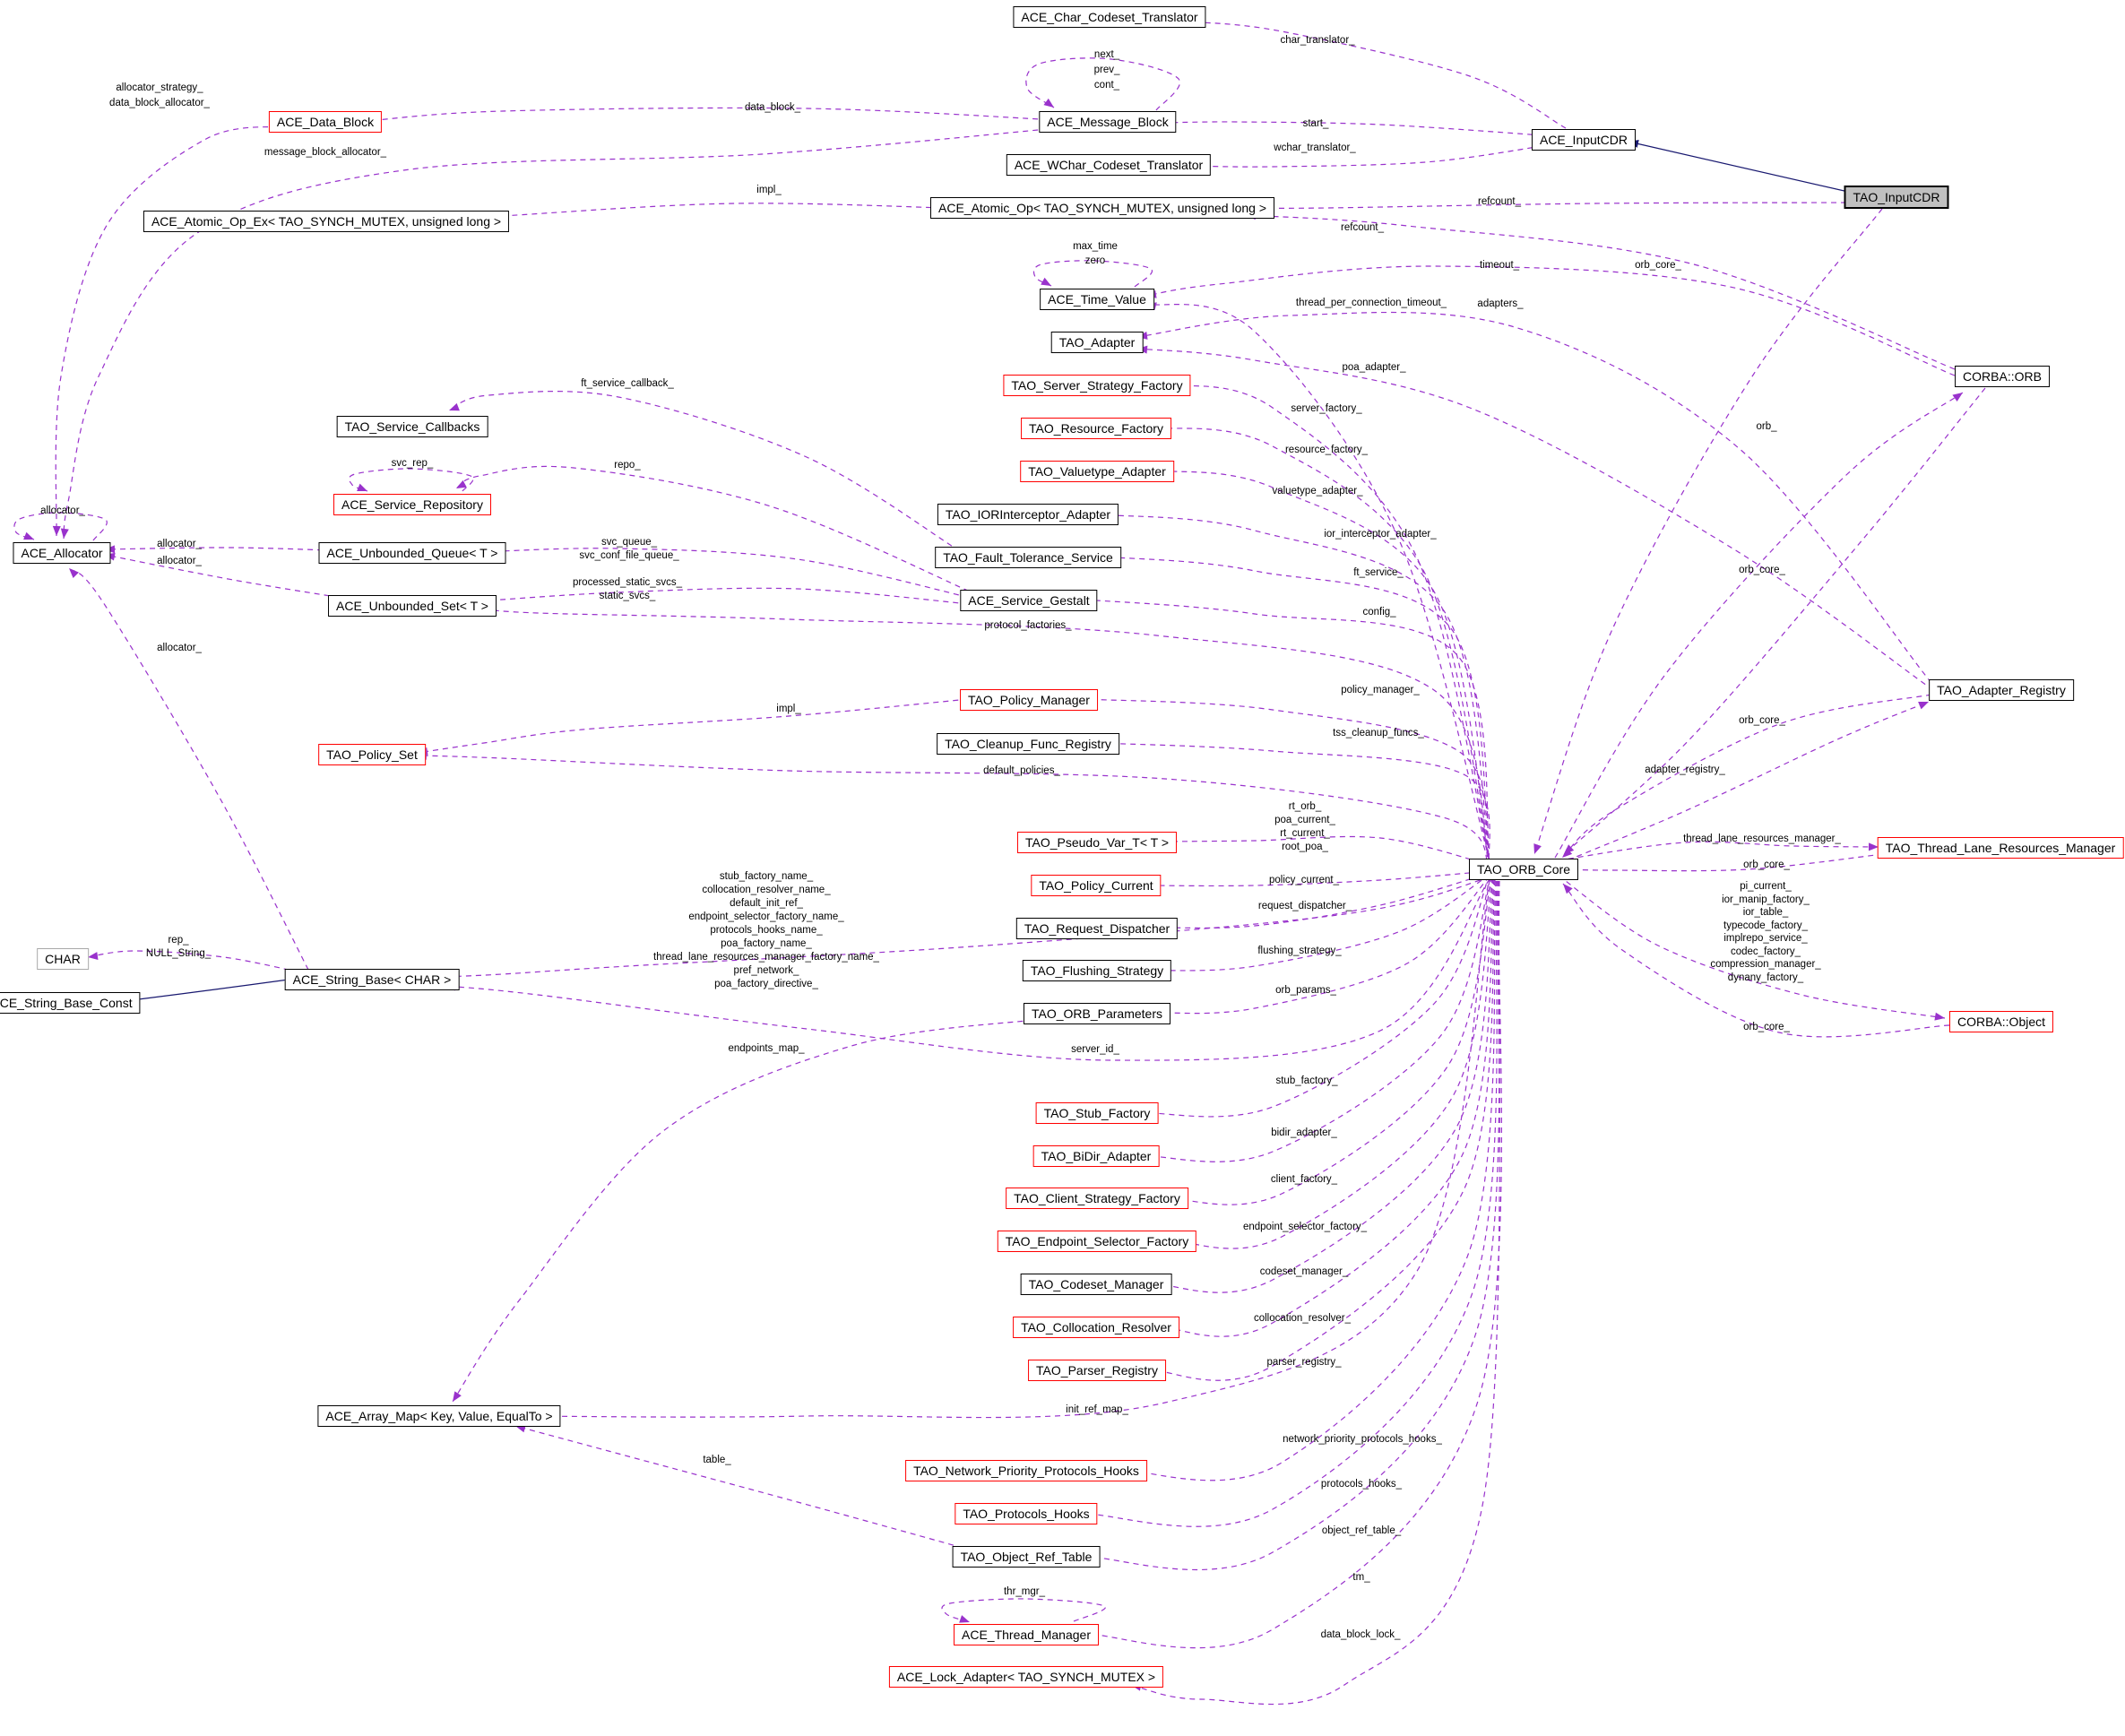  I want to click on node-tao-iorinterceptor-adapter: TAO_IORInterceptor_Adapter, so click(1028, 514).